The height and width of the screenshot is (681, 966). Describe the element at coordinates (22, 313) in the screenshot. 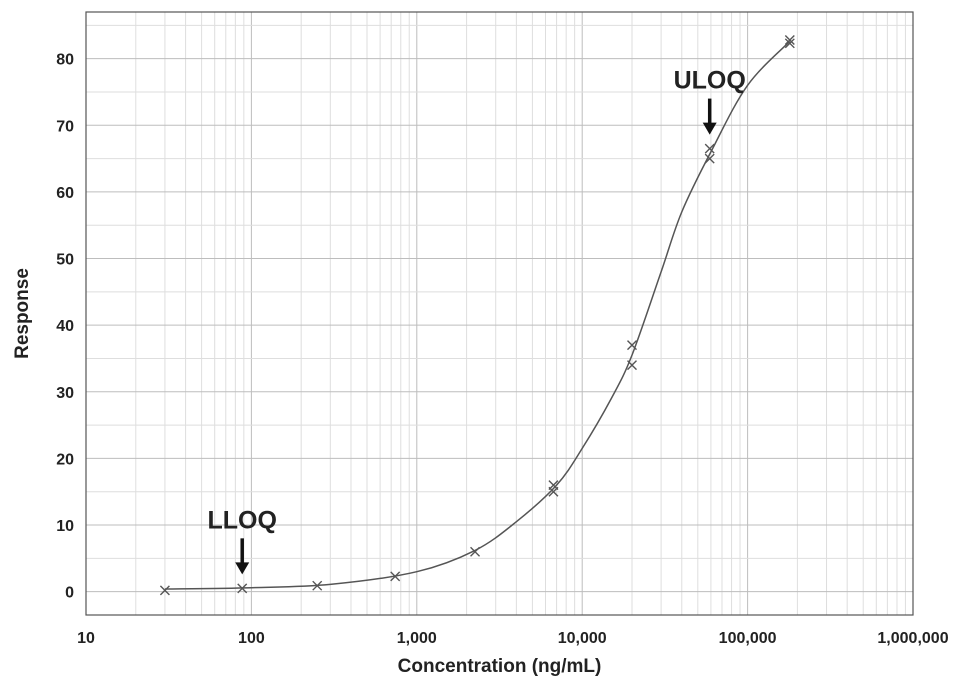

I see `y-axis-title: Response` at that location.